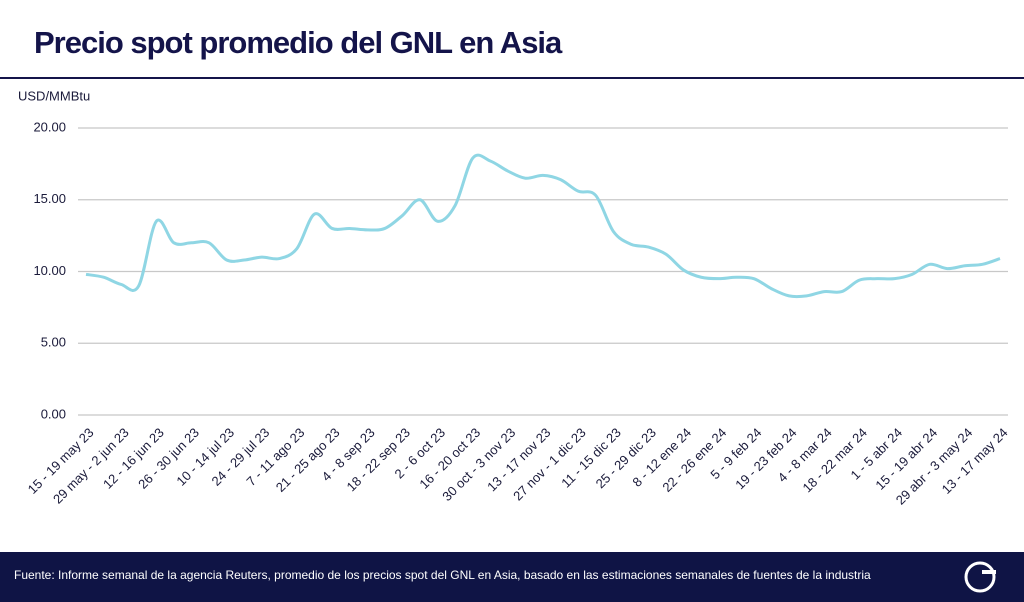  Describe the element at coordinates (512, 78) in the screenshot. I see `title-rule` at that location.